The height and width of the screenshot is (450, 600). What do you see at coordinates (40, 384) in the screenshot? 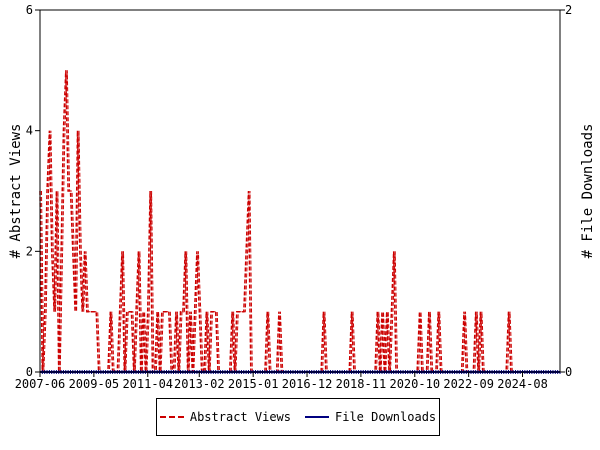
I see `x-tick-label: 2007-06` at bounding box center [40, 384].